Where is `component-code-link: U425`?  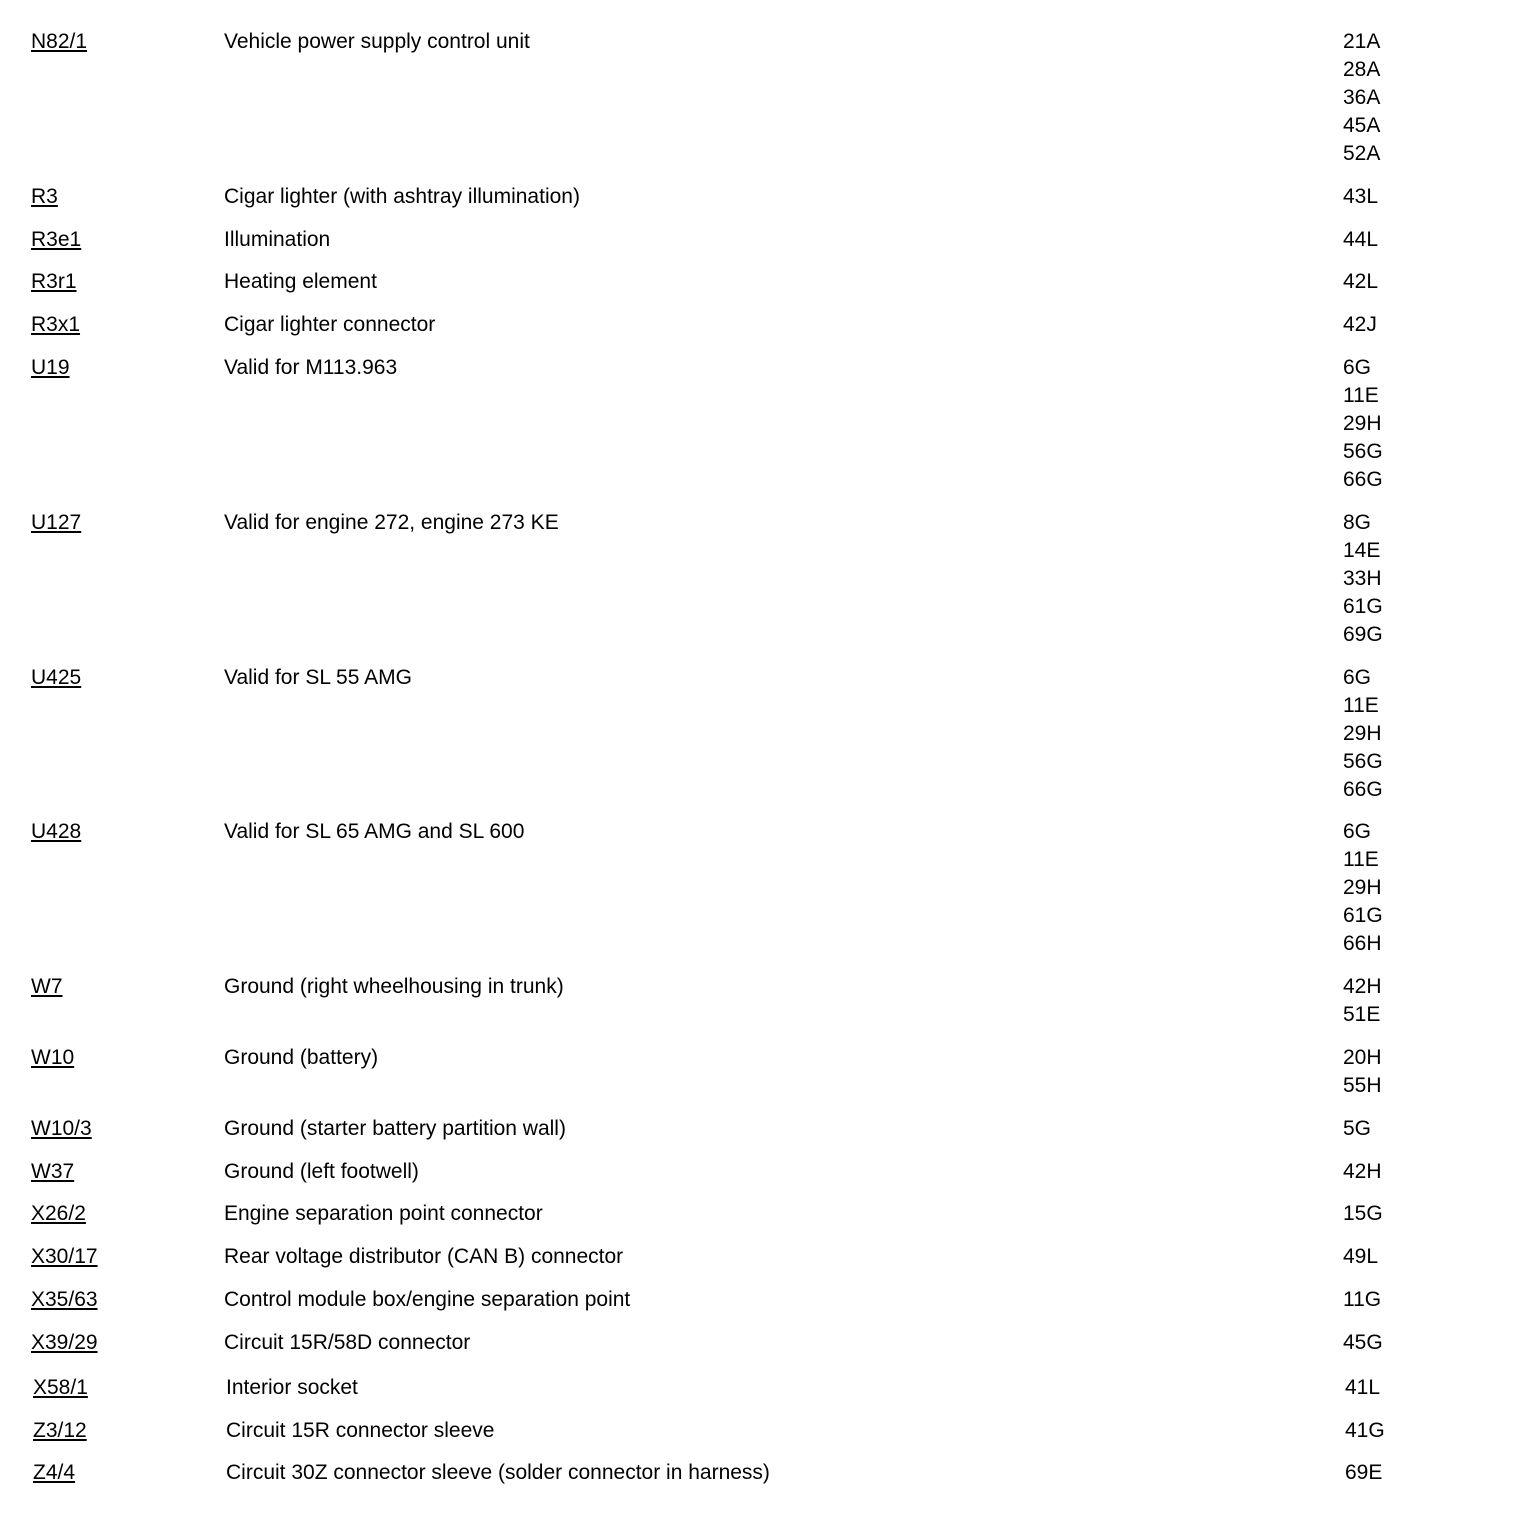
component-code-link: U425 is located at coordinates (56, 677).